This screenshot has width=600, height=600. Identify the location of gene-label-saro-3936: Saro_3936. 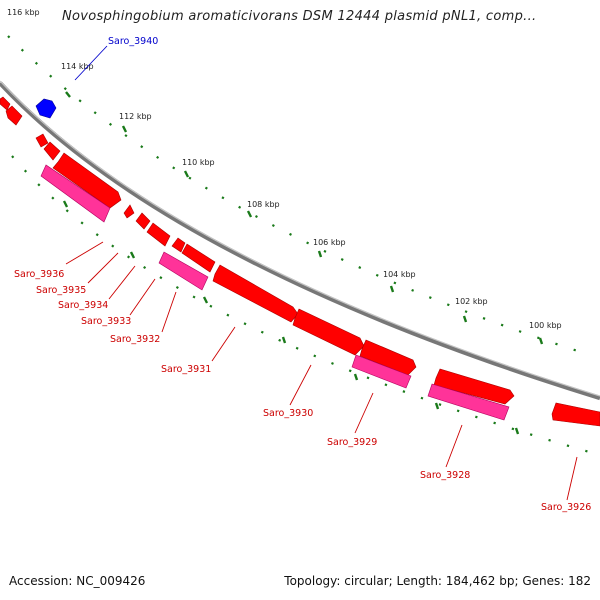
(39, 274).